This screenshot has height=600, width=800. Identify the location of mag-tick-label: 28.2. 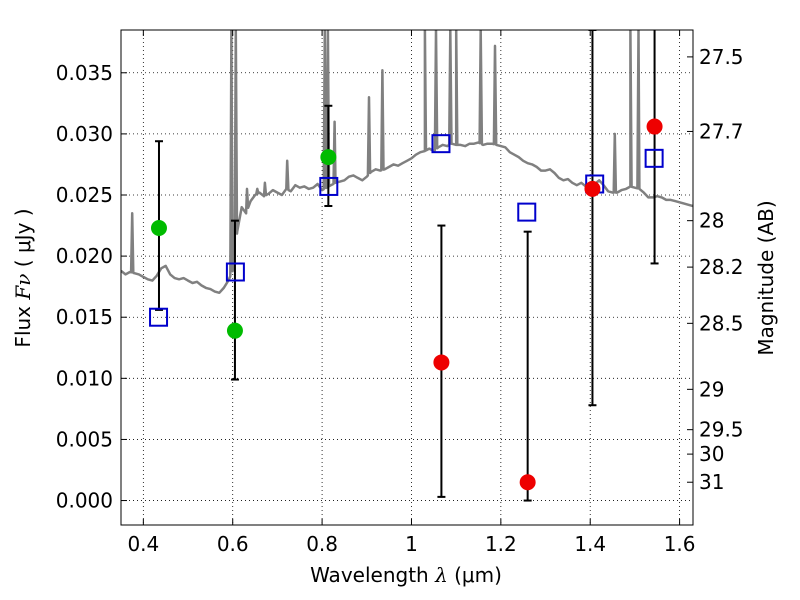
(721, 267).